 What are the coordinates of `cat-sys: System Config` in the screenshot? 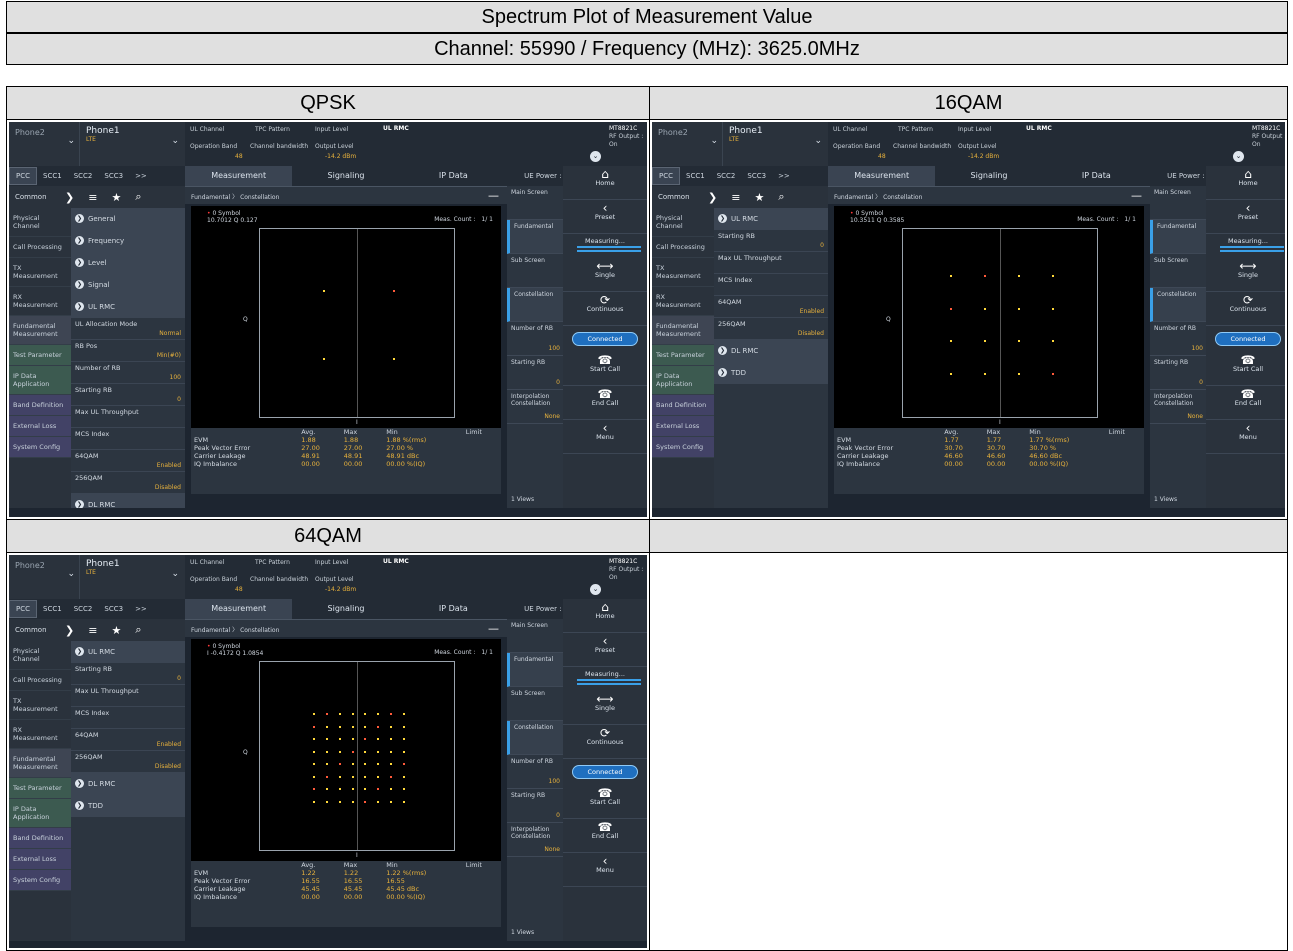 It's located at (40, 880).